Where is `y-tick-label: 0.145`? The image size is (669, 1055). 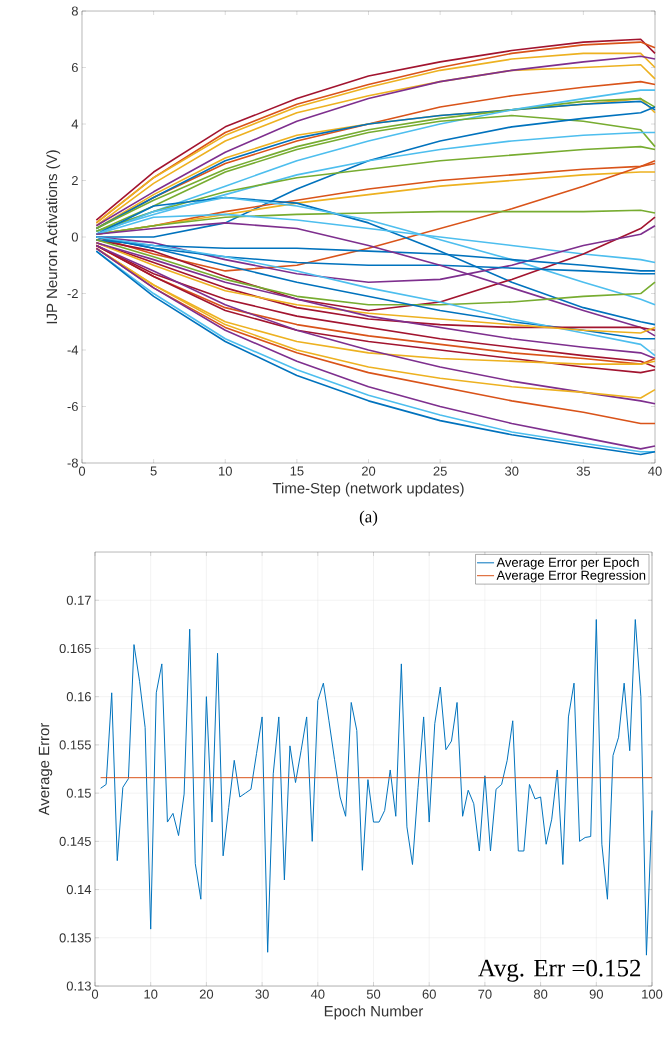
y-tick-label: 0.145 is located at coordinates (75, 841).